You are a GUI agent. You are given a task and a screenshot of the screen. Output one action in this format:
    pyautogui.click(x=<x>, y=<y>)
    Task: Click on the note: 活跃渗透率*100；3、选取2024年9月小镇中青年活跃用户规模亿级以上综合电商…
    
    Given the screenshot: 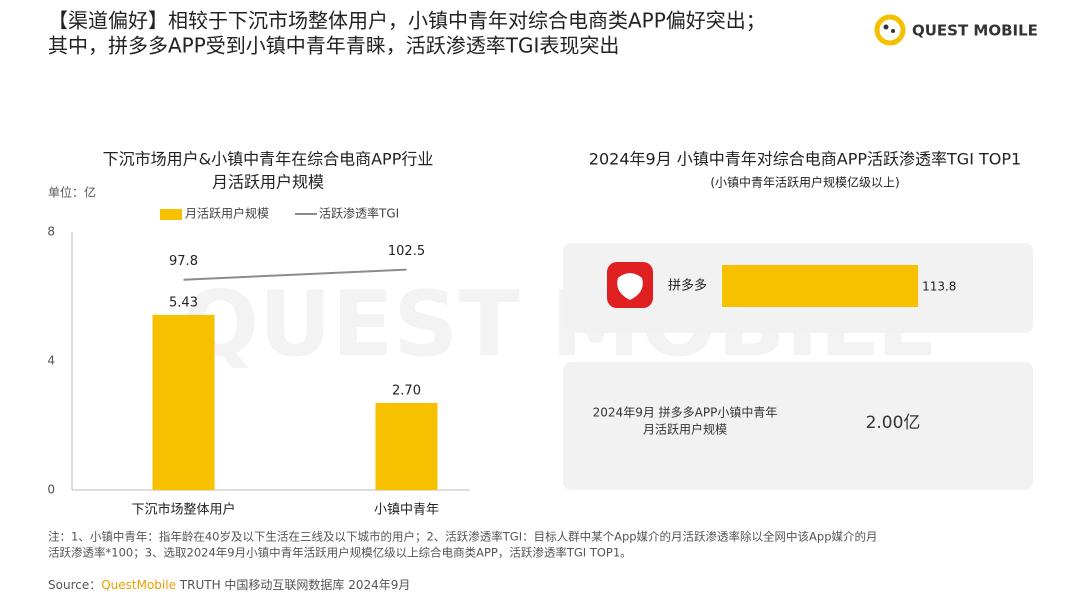 What is the action you would take?
    pyautogui.click(x=340, y=553)
    